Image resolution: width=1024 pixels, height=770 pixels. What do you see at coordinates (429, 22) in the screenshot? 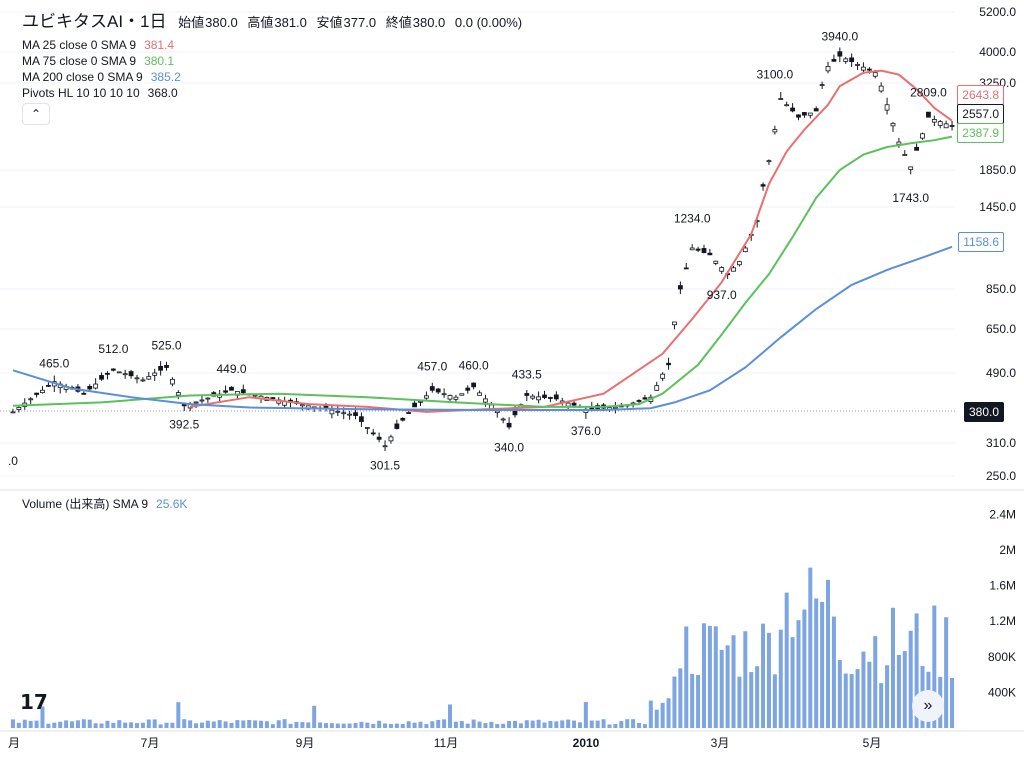
I see `close-value: 380.0` at bounding box center [429, 22].